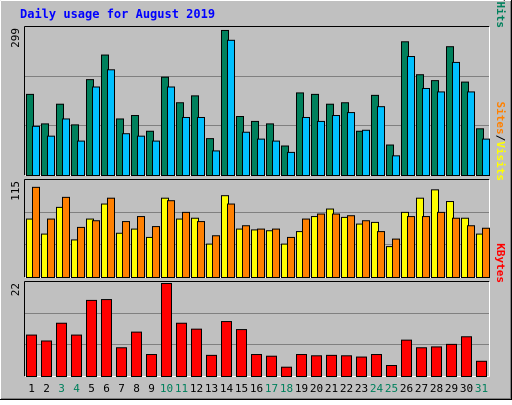 The height and width of the screenshot is (405, 512). Describe the element at coordinates (106, 388) in the screenshot. I see `x-tick-label-6: 6` at that location.